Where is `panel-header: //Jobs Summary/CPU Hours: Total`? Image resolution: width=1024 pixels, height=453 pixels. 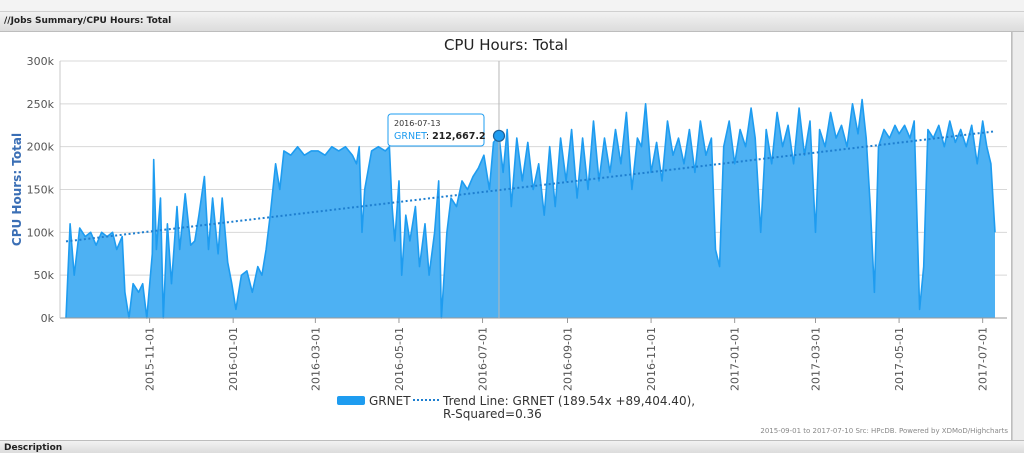 panel-header: //Jobs Summary/CPU Hours: Total is located at coordinates (512, 22).